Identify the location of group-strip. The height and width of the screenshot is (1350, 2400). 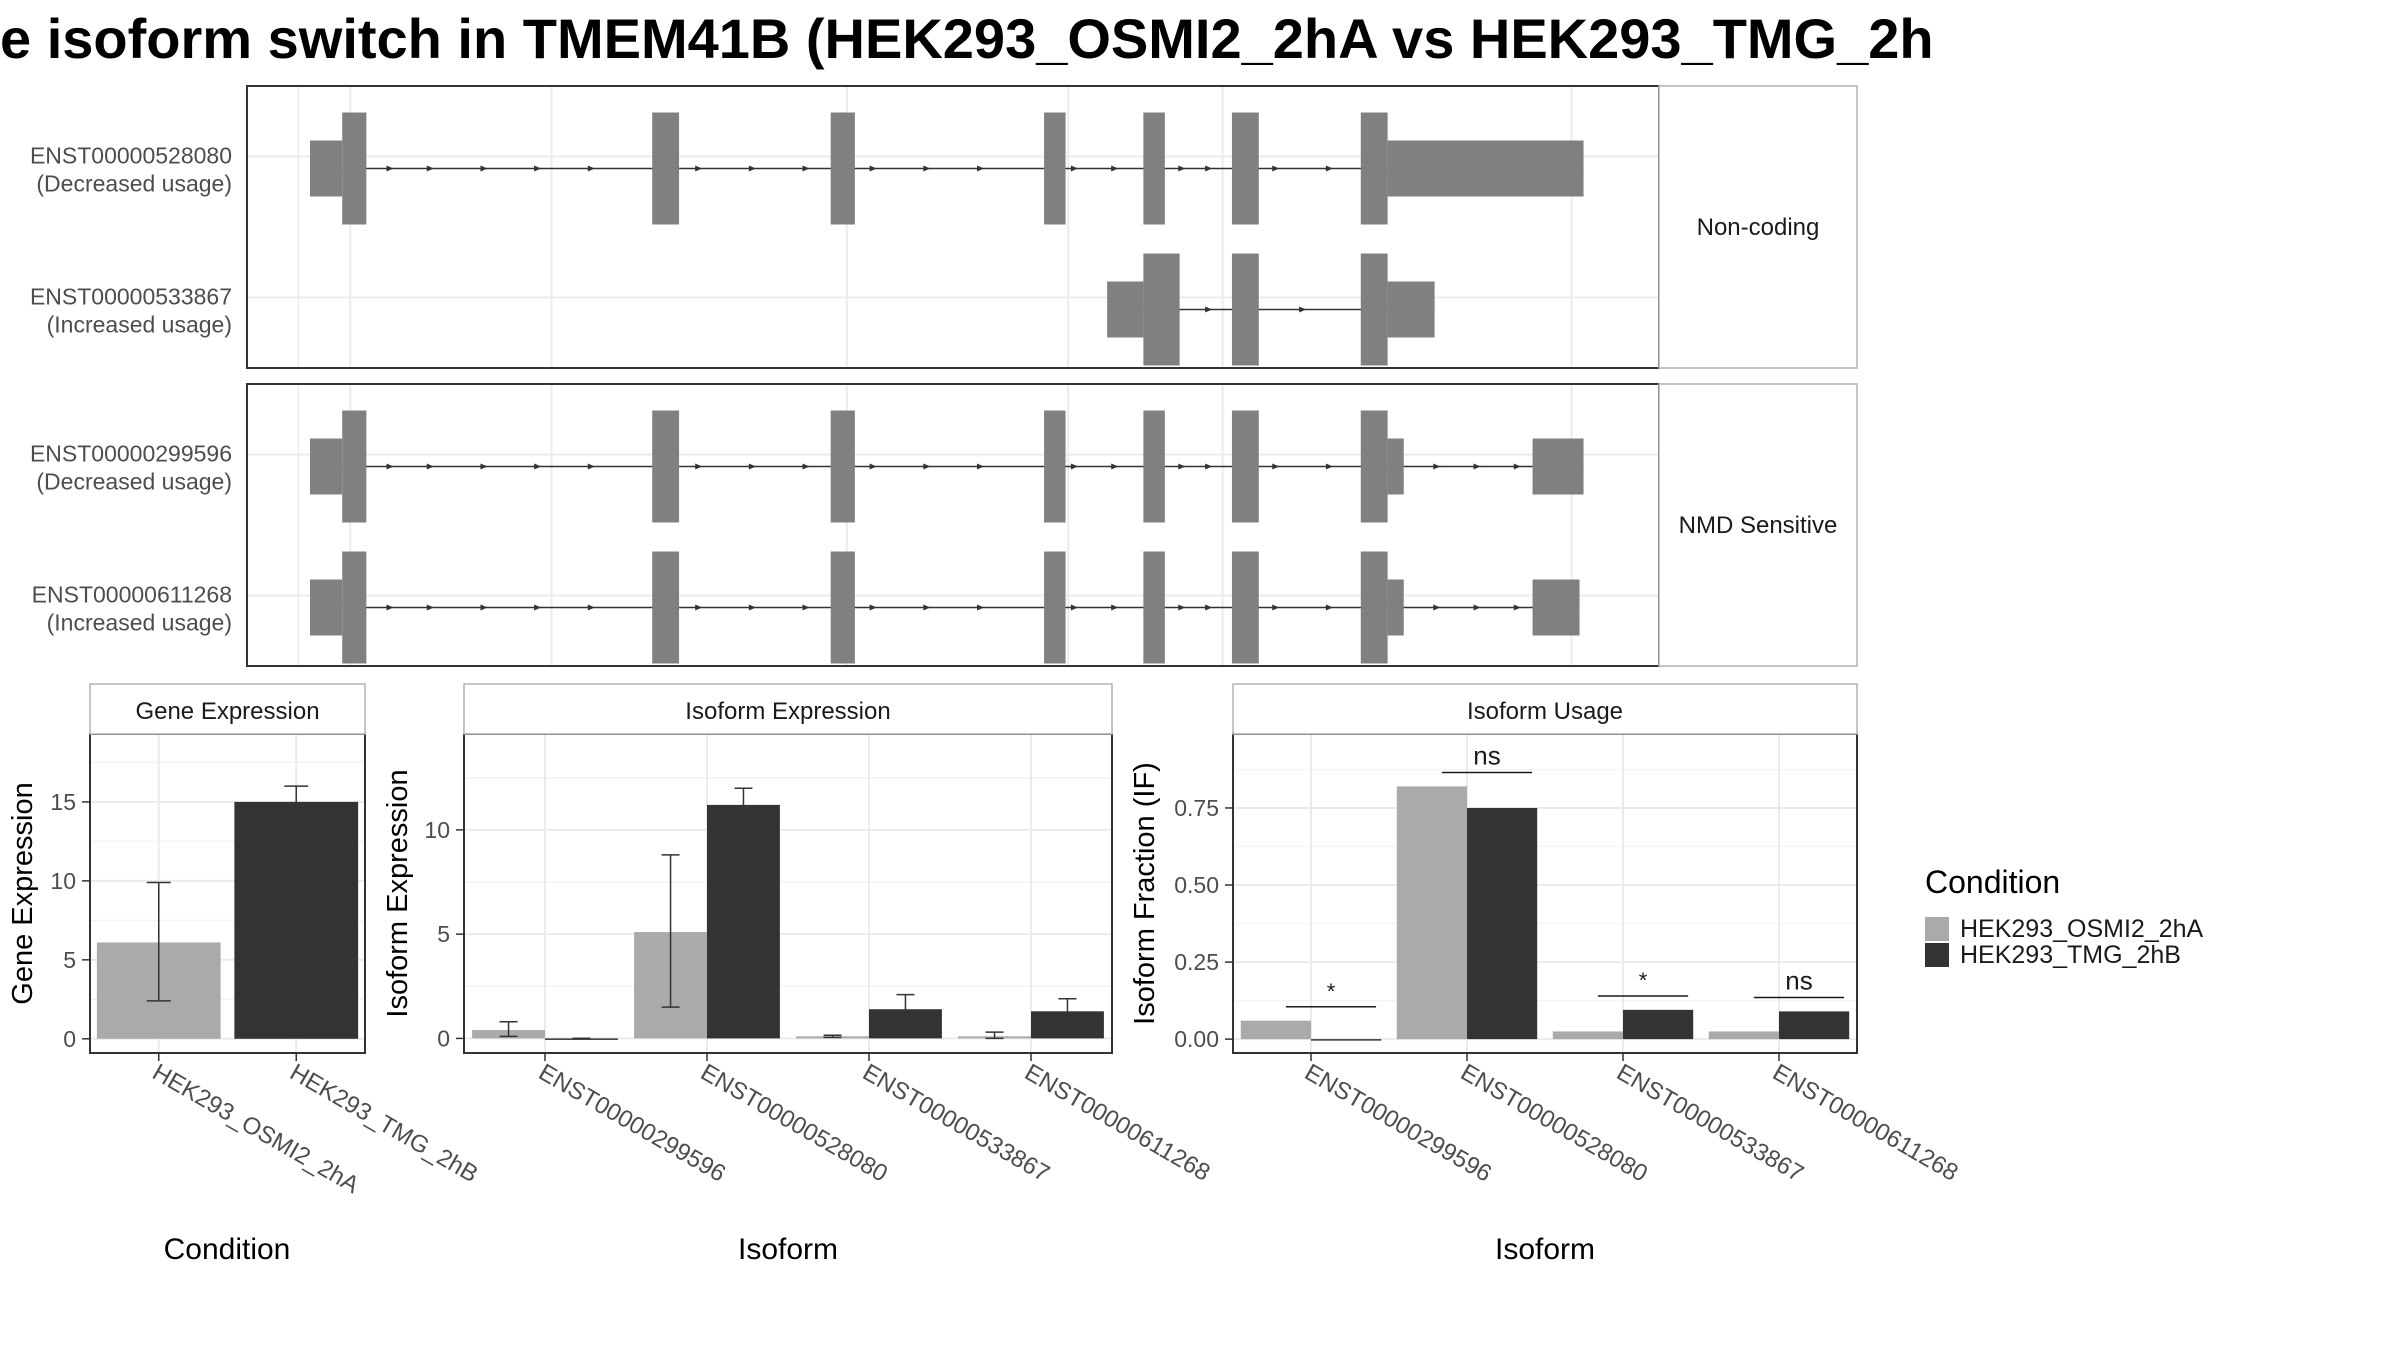
(1758, 227).